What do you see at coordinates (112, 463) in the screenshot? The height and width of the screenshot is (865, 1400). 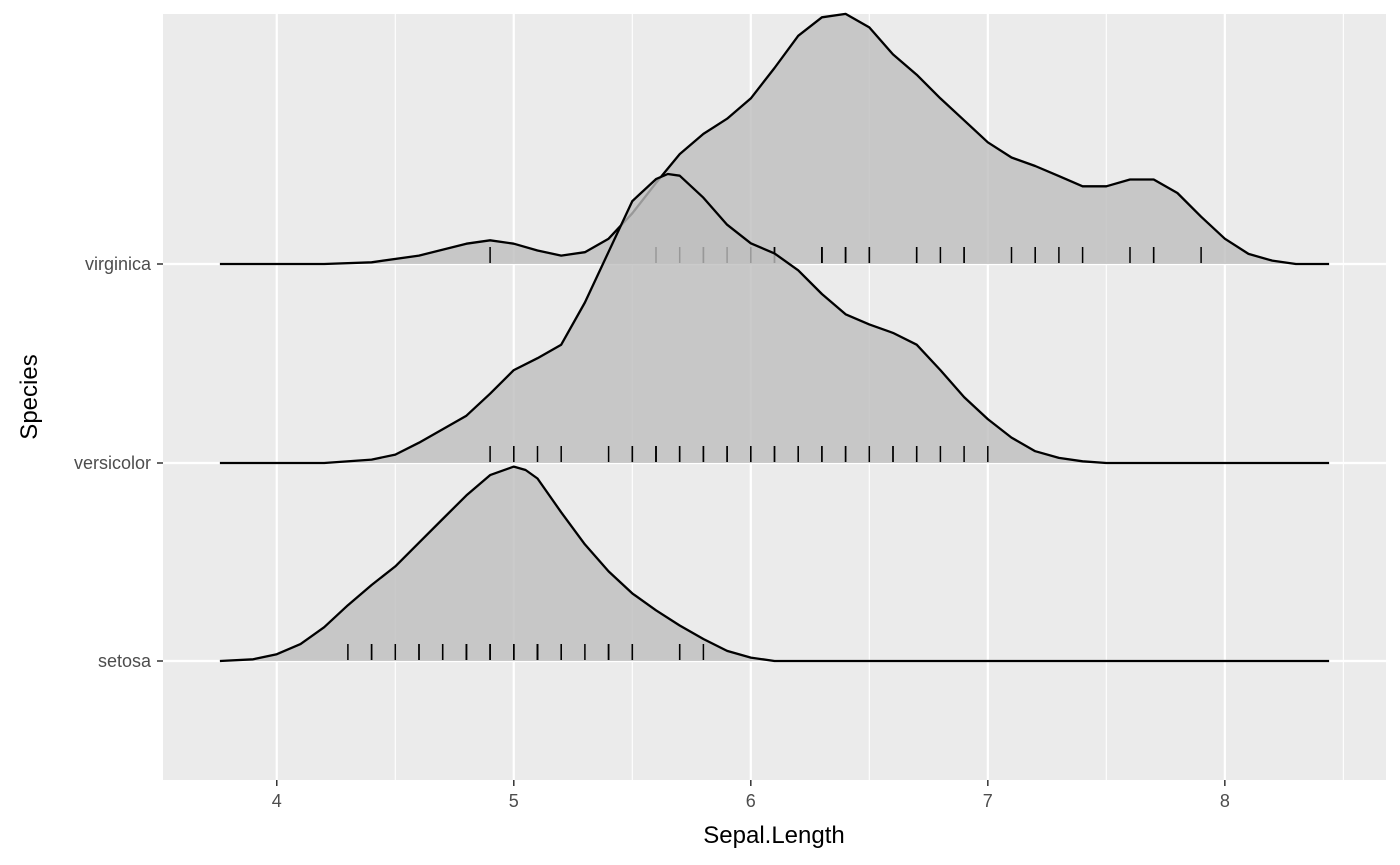 I see `y-tick-label: versicolor` at bounding box center [112, 463].